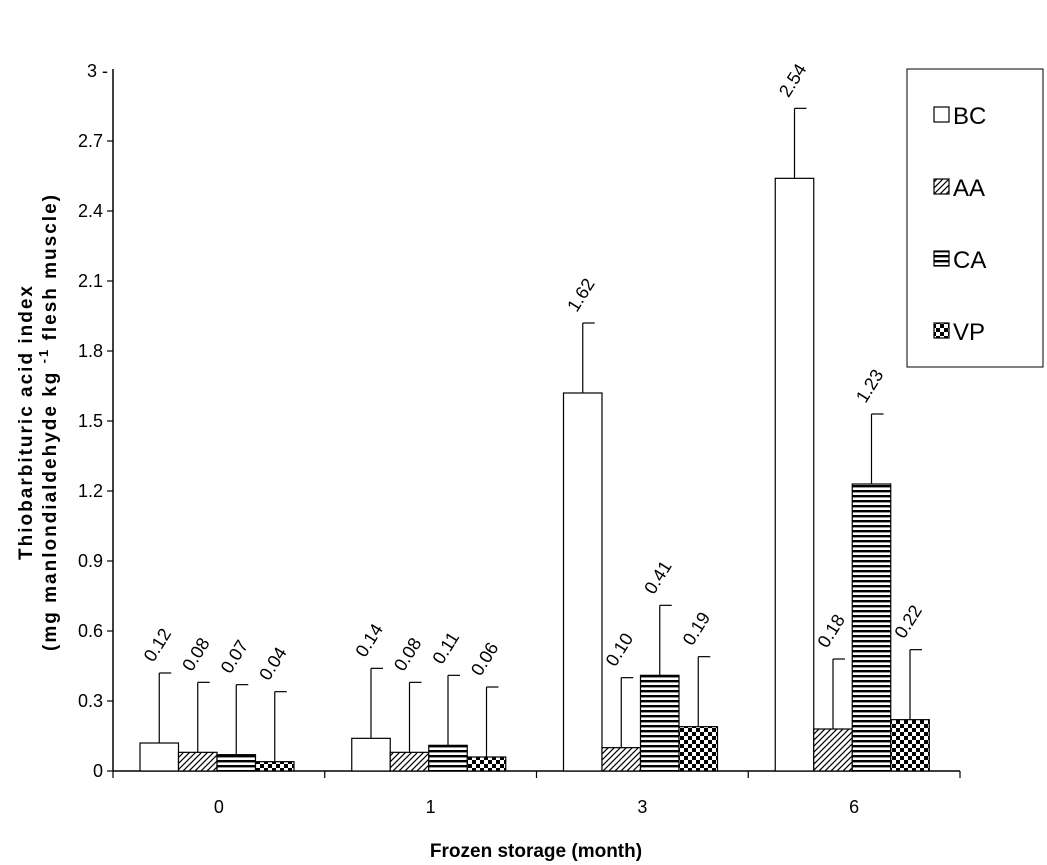  Describe the element at coordinates (969, 260) in the screenshot. I see `legend-label-ca: CA` at that location.